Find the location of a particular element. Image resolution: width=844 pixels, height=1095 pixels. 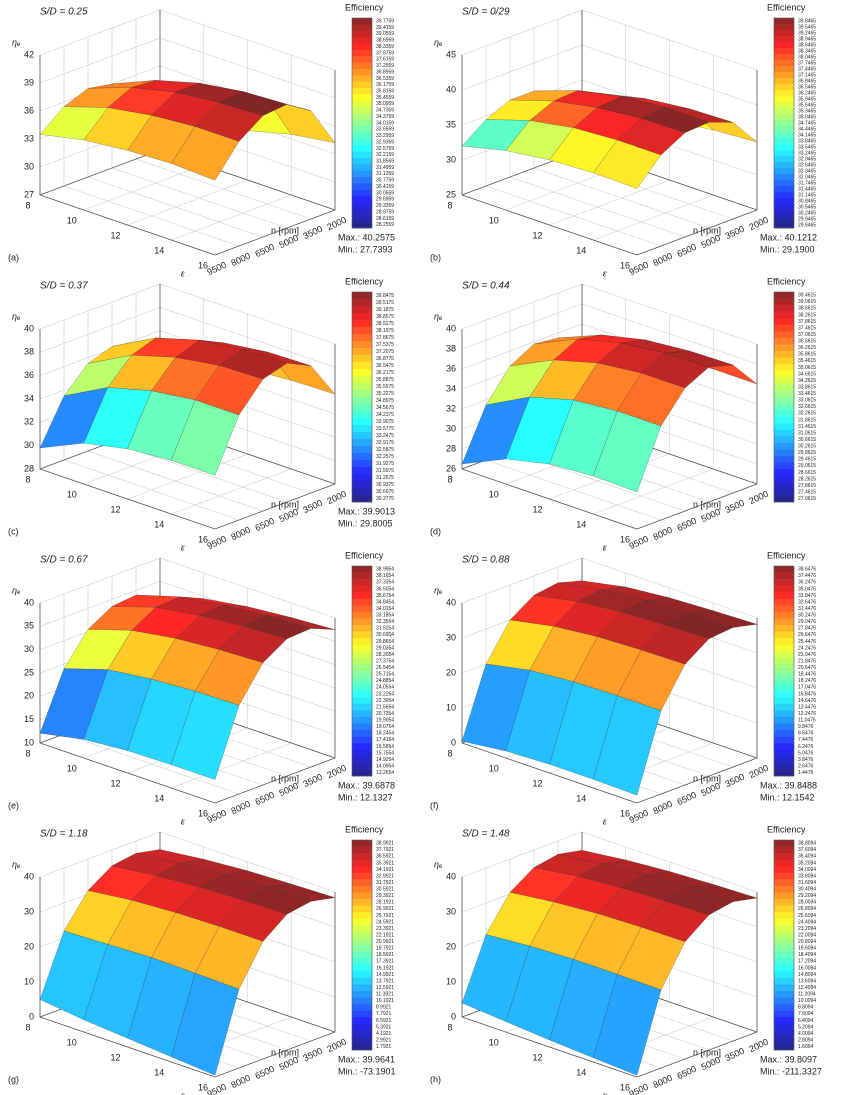

colorbar-label: 18.2476 is located at coordinates (807, 681).